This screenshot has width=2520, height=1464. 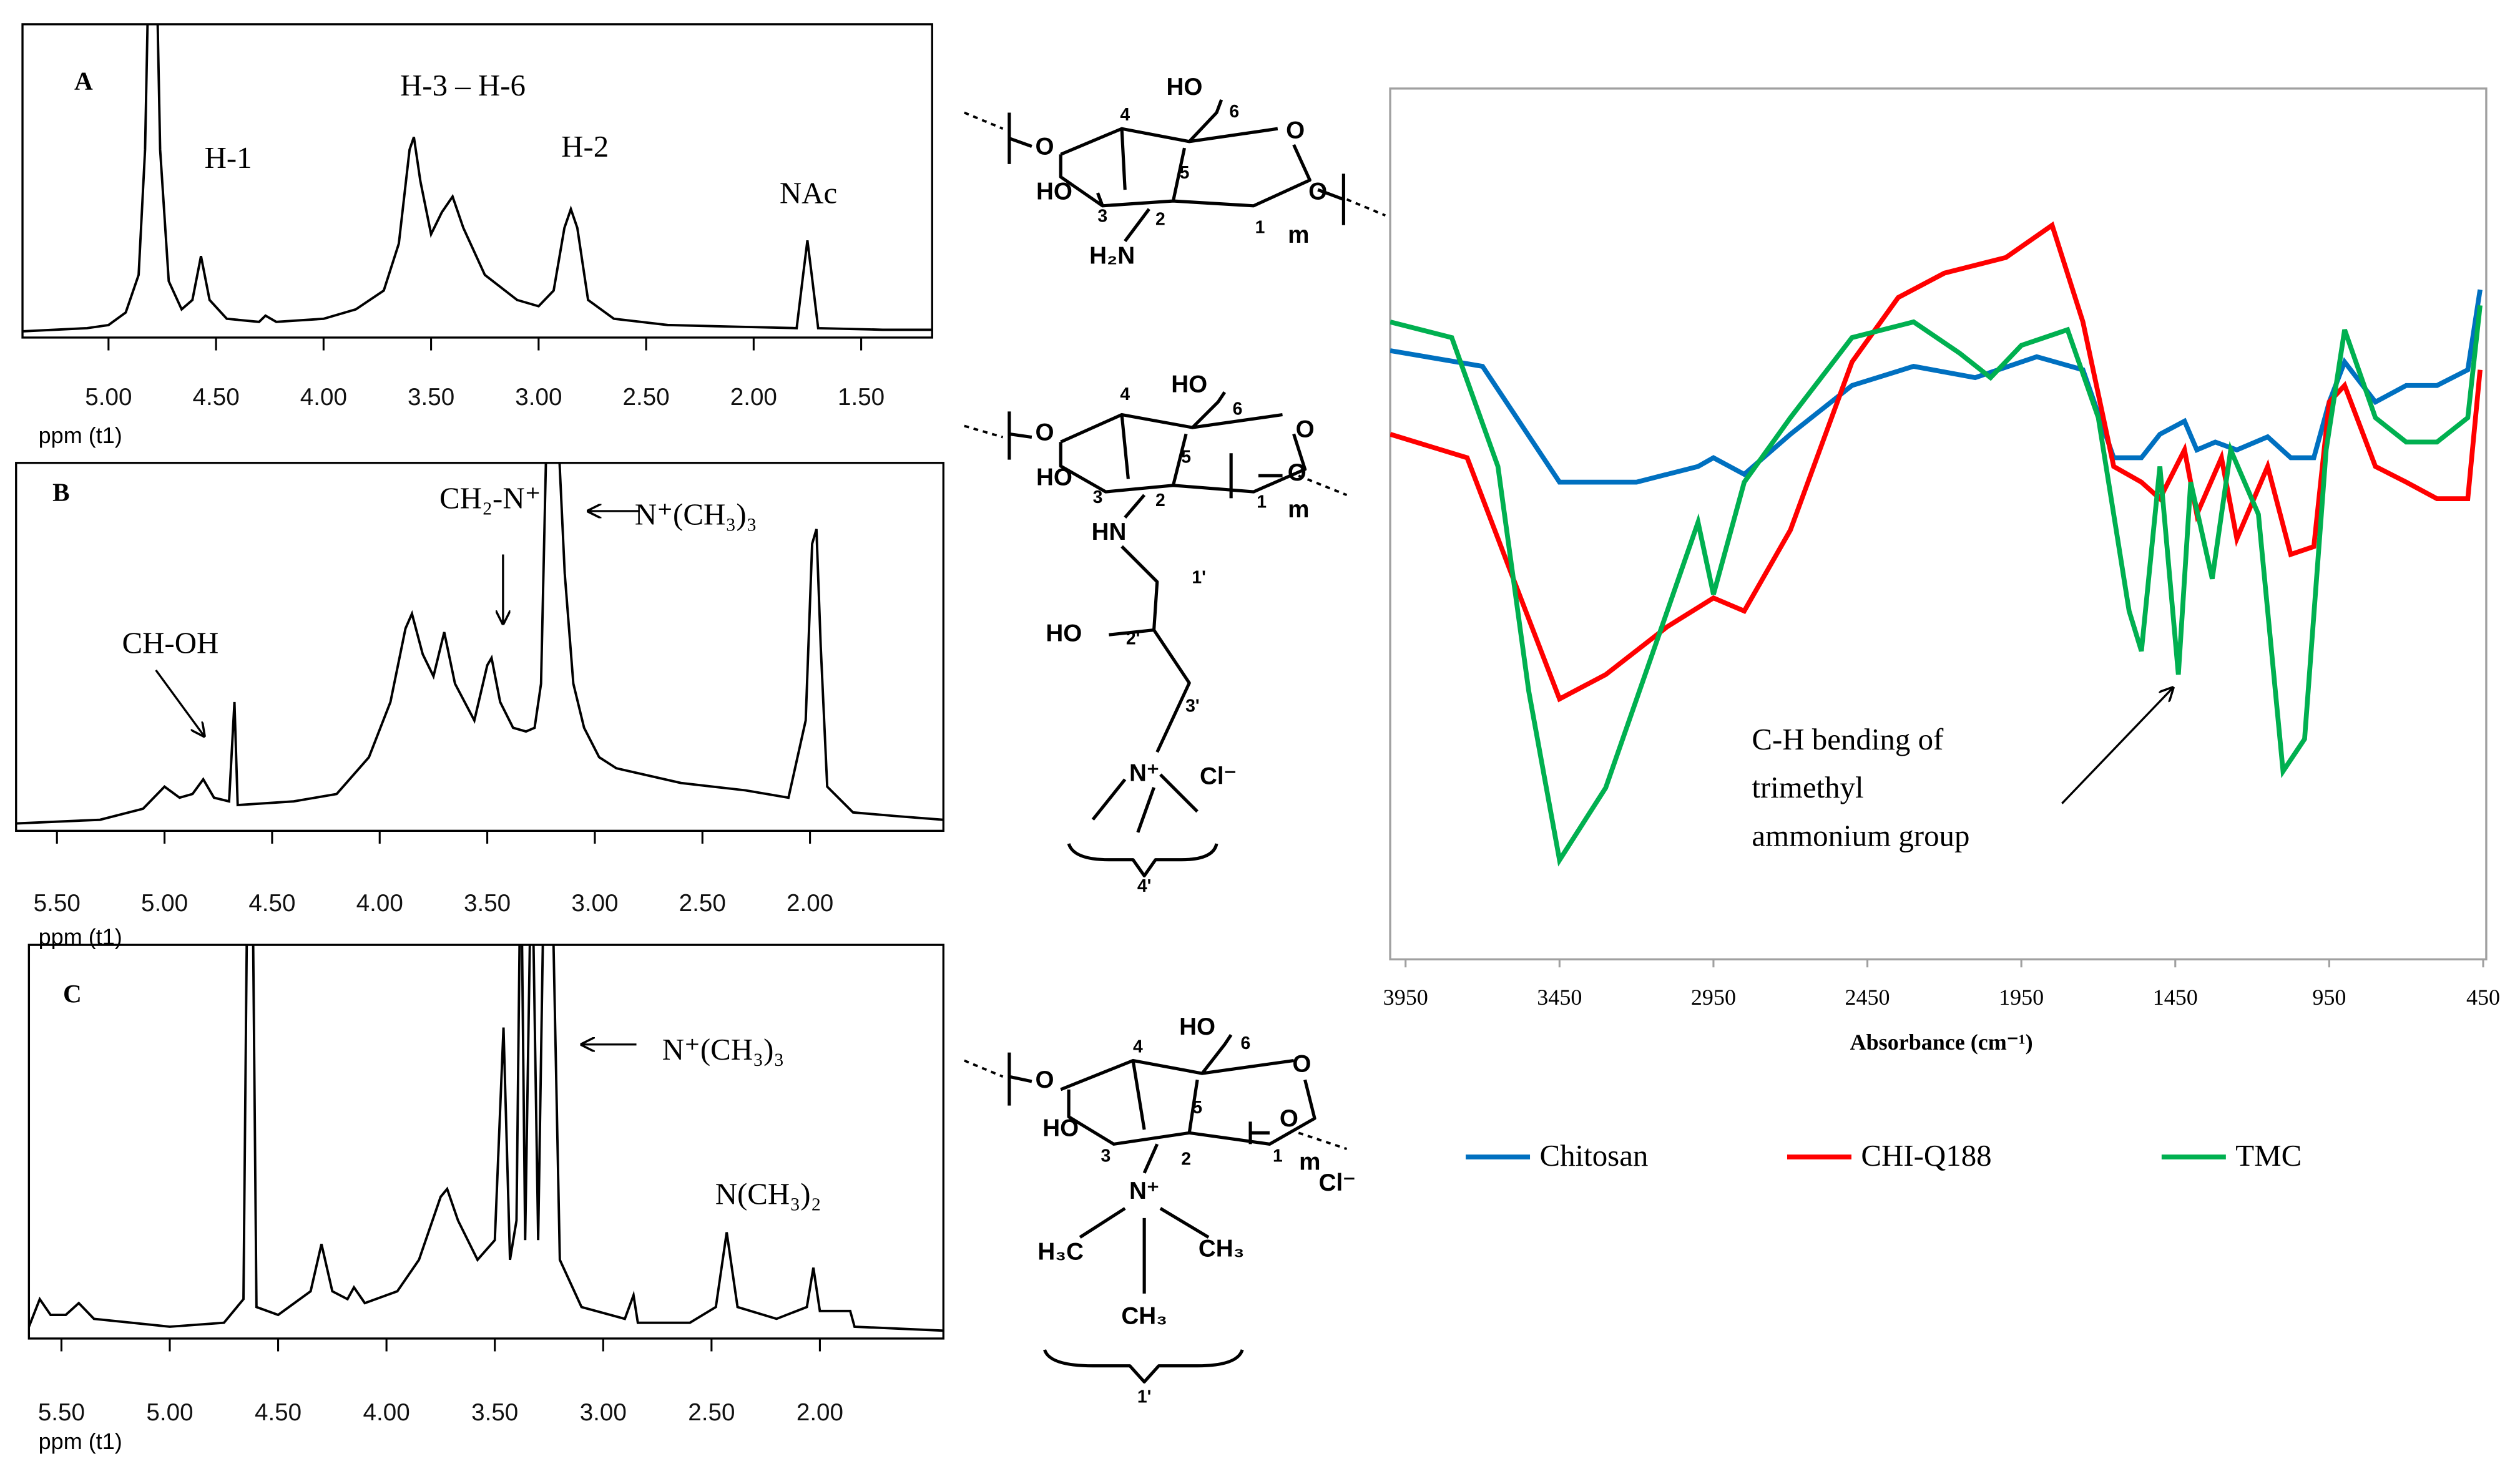 I want to click on x-tick-label: 2950, so click(x=1713, y=997).